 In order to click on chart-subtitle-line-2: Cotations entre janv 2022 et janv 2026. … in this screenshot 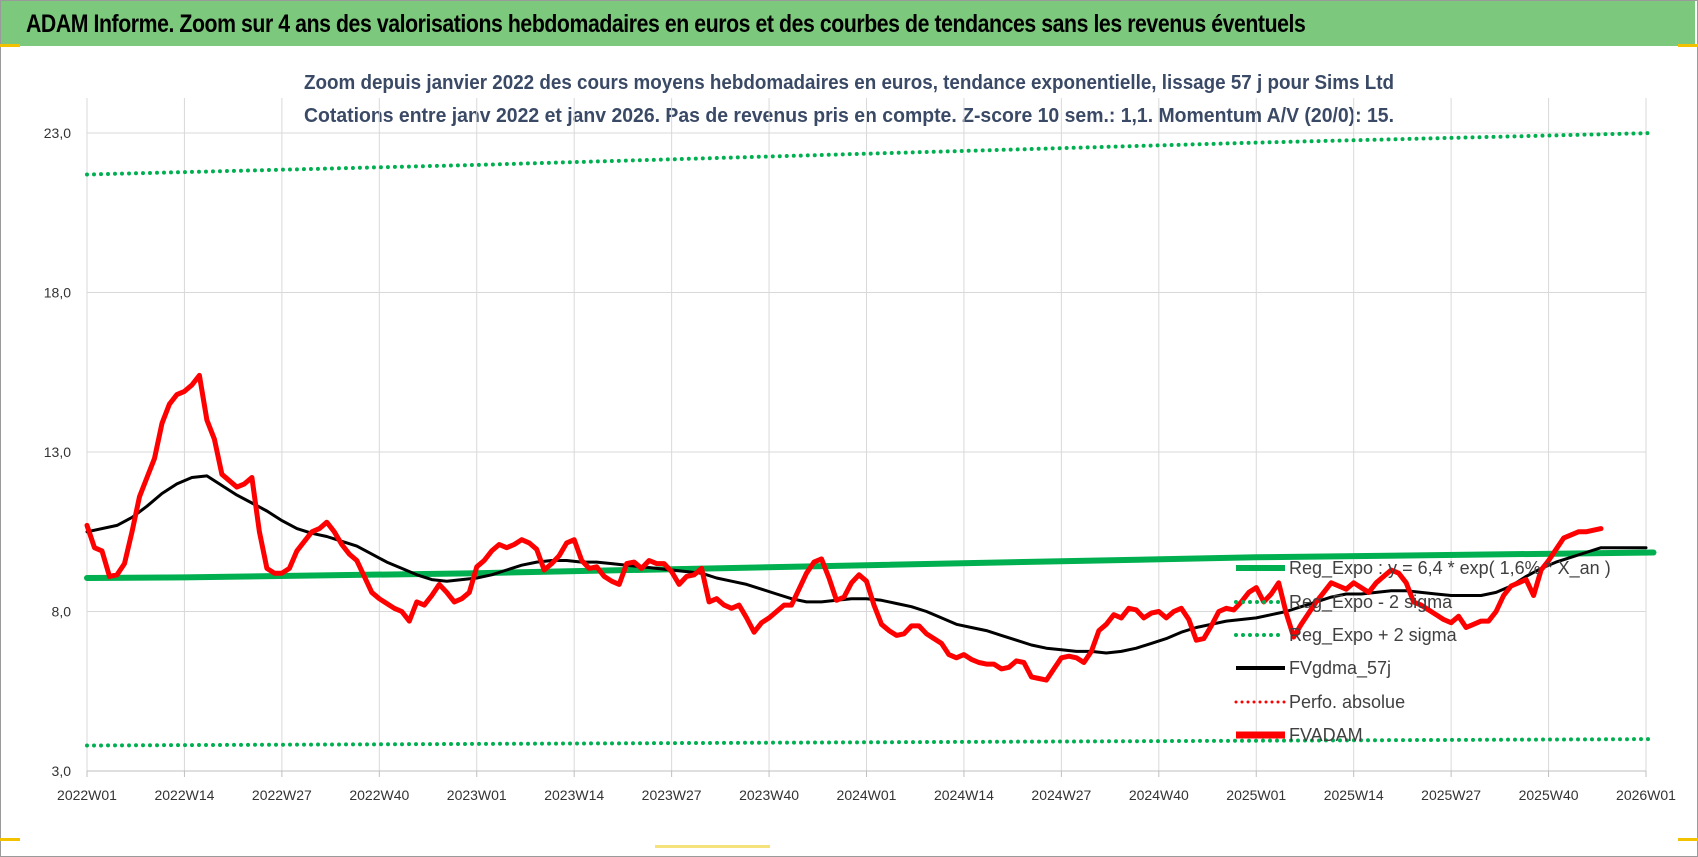, I will do `click(849, 116)`.